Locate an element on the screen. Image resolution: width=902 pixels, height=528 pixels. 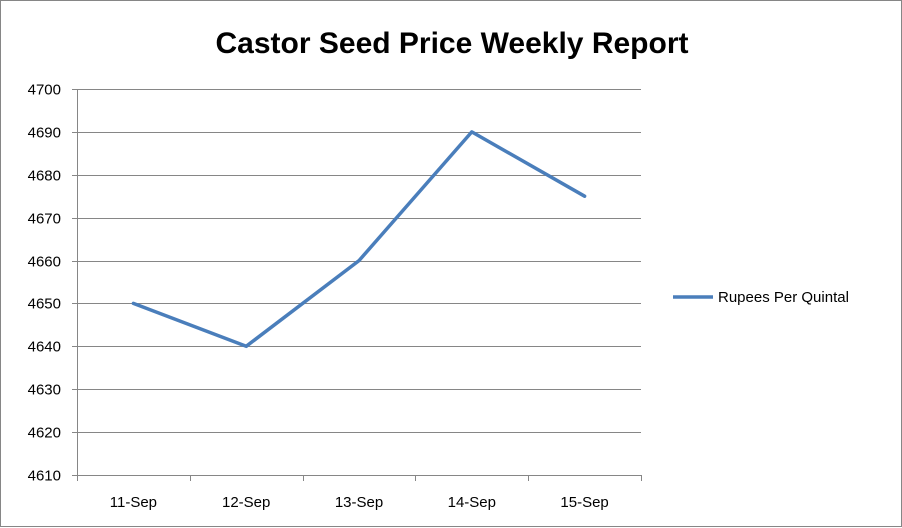
legend-label: Rupees Per Quintal is located at coordinates (783, 297).